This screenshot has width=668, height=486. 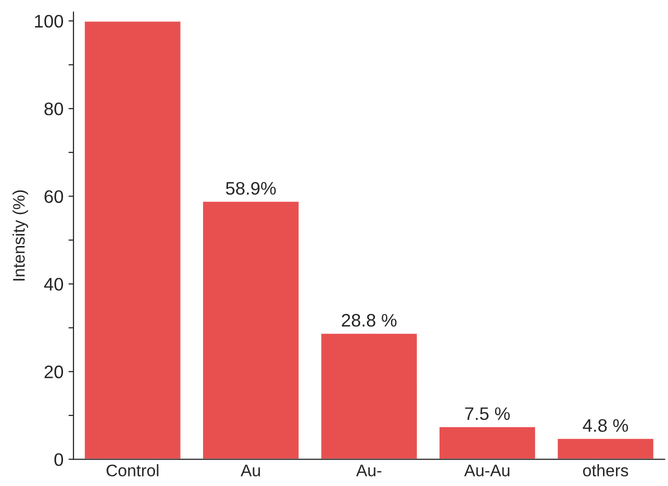 What do you see at coordinates (132, 470) in the screenshot?
I see `x-tick-label: Control` at bounding box center [132, 470].